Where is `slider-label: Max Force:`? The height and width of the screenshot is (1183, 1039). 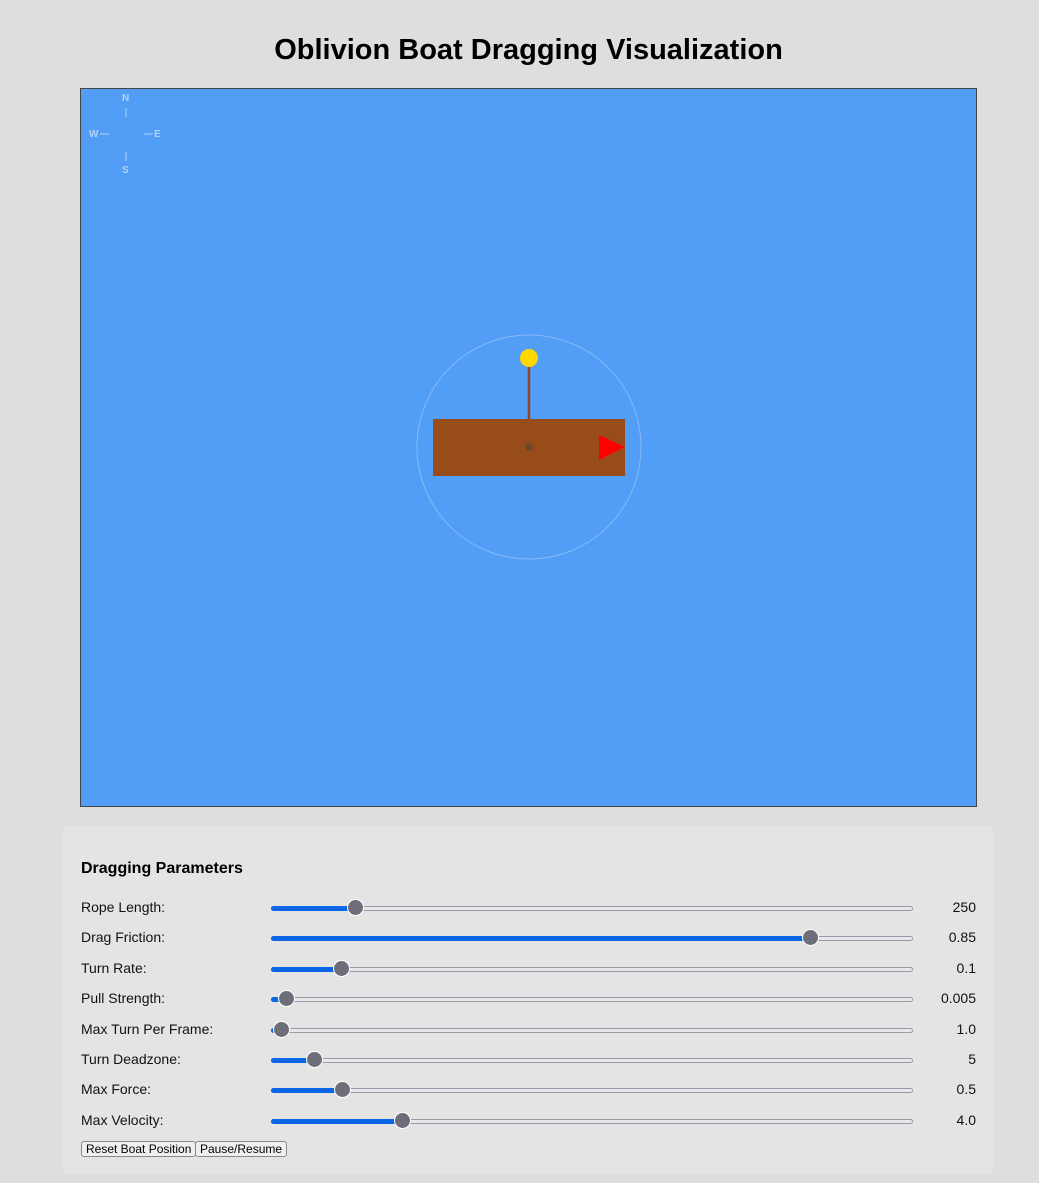
slider-label: Max Force: is located at coordinates (116, 1089).